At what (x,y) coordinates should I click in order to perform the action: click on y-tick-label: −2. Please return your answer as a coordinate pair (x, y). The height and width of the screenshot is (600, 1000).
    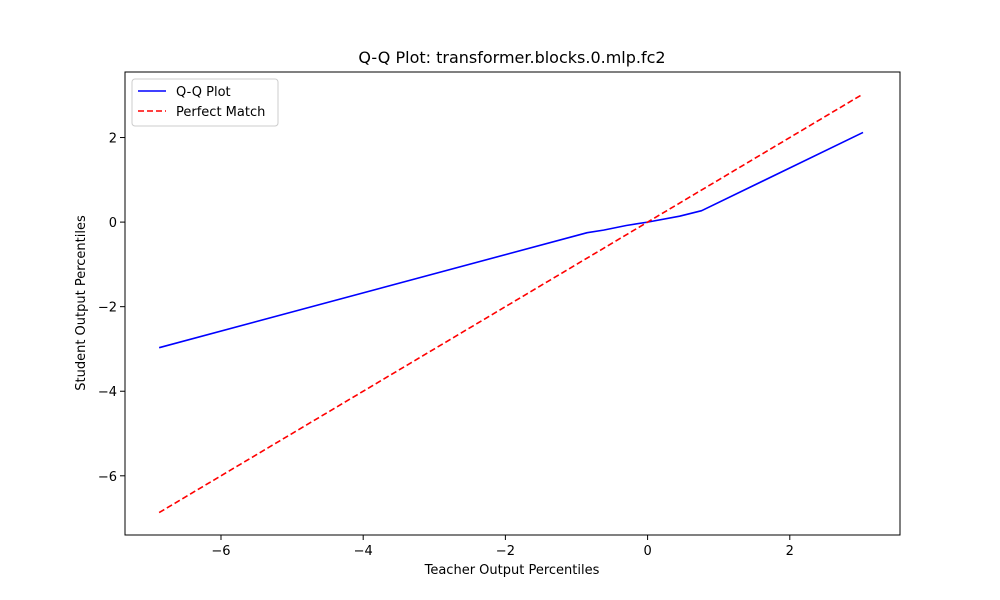
    Looking at the image, I should click on (107, 308).